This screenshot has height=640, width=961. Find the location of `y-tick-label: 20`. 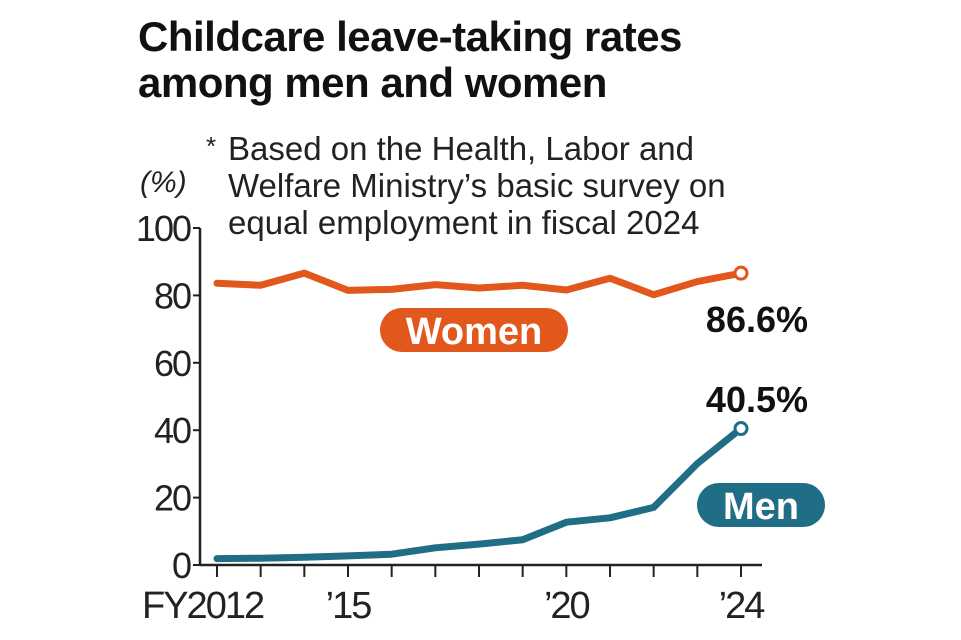

y-tick-label: 20 is located at coordinates (172, 498).